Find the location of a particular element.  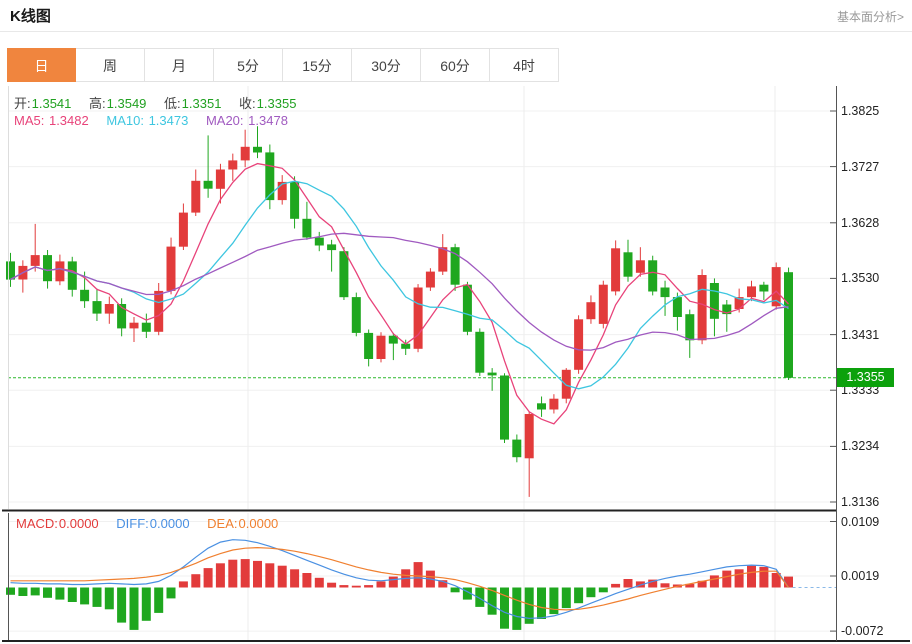

ma10-readout: MA10: 1.3473 is located at coordinates (147, 120).